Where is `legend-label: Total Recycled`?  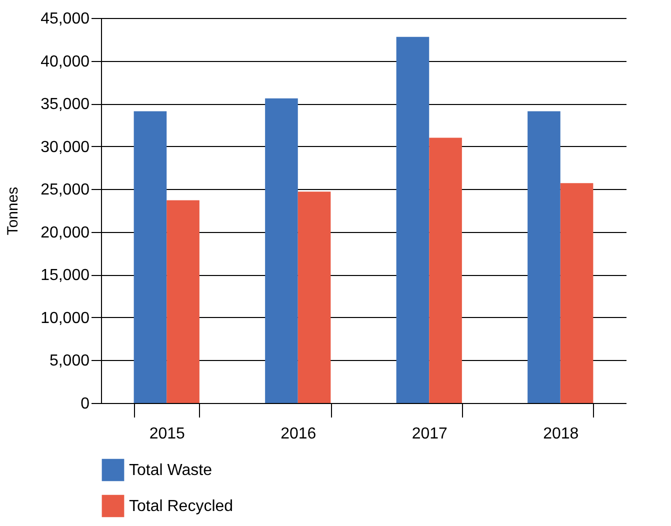 legend-label: Total Recycled is located at coordinates (181, 506).